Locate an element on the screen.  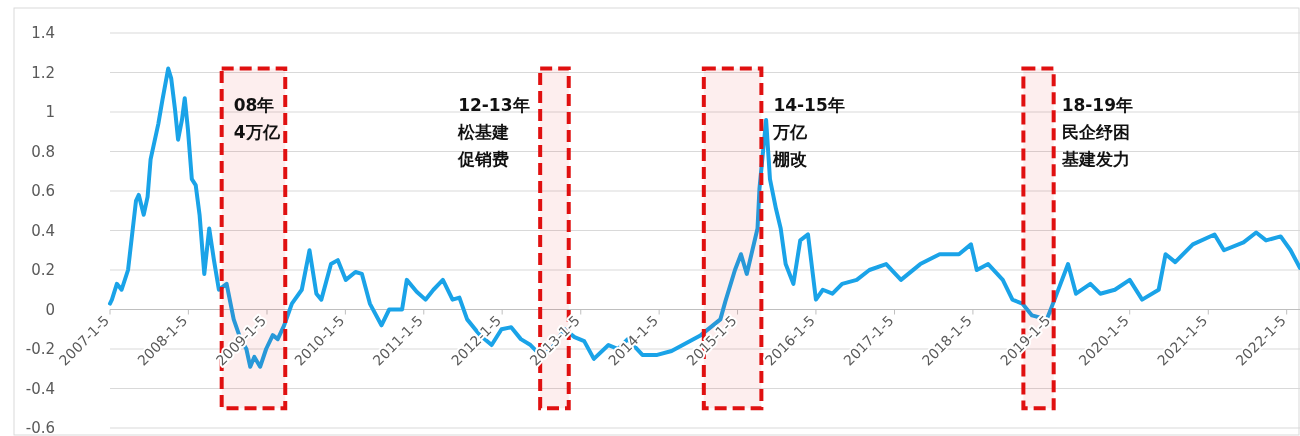
y-tick-label: 1.4 is located at coordinates (43, 33).